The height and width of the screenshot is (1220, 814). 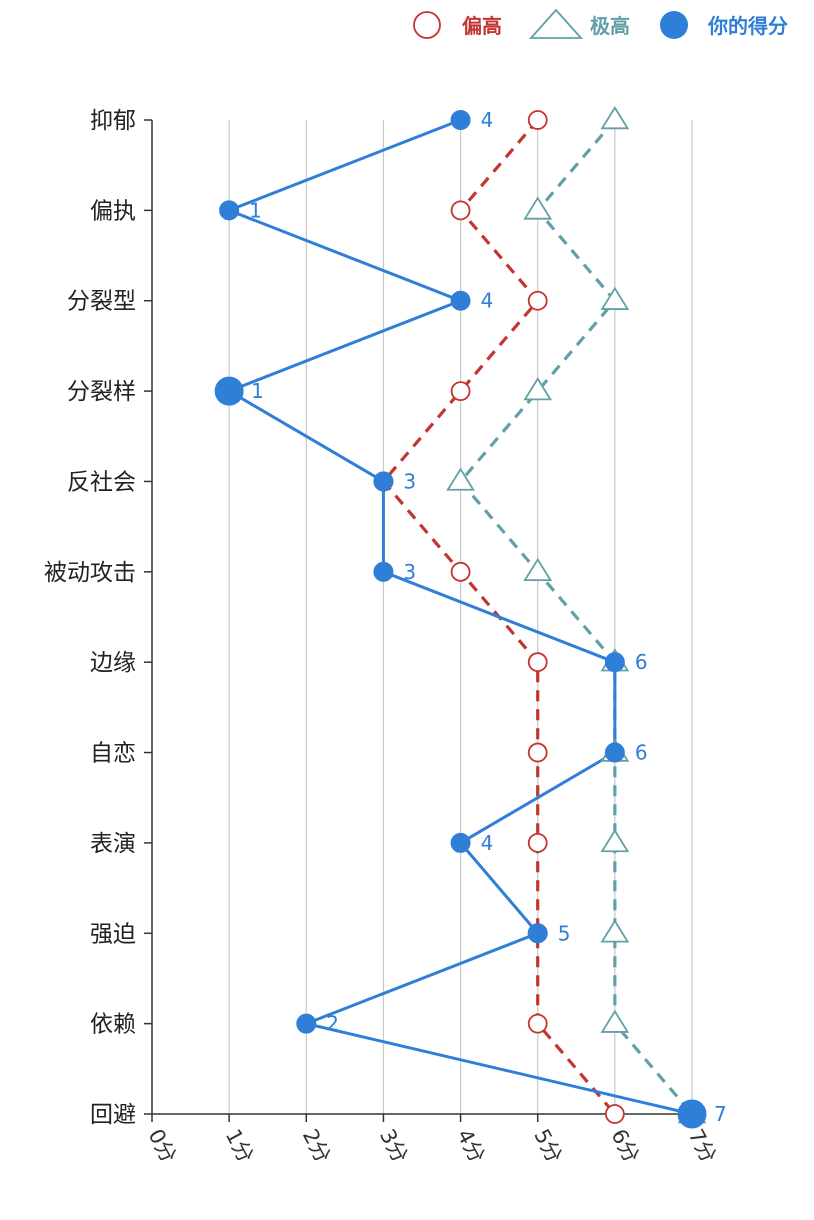 What do you see at coordinates (482, 26) in the screenshot?
I see `legend-label: 偏高` at bounding box center [482, 26].